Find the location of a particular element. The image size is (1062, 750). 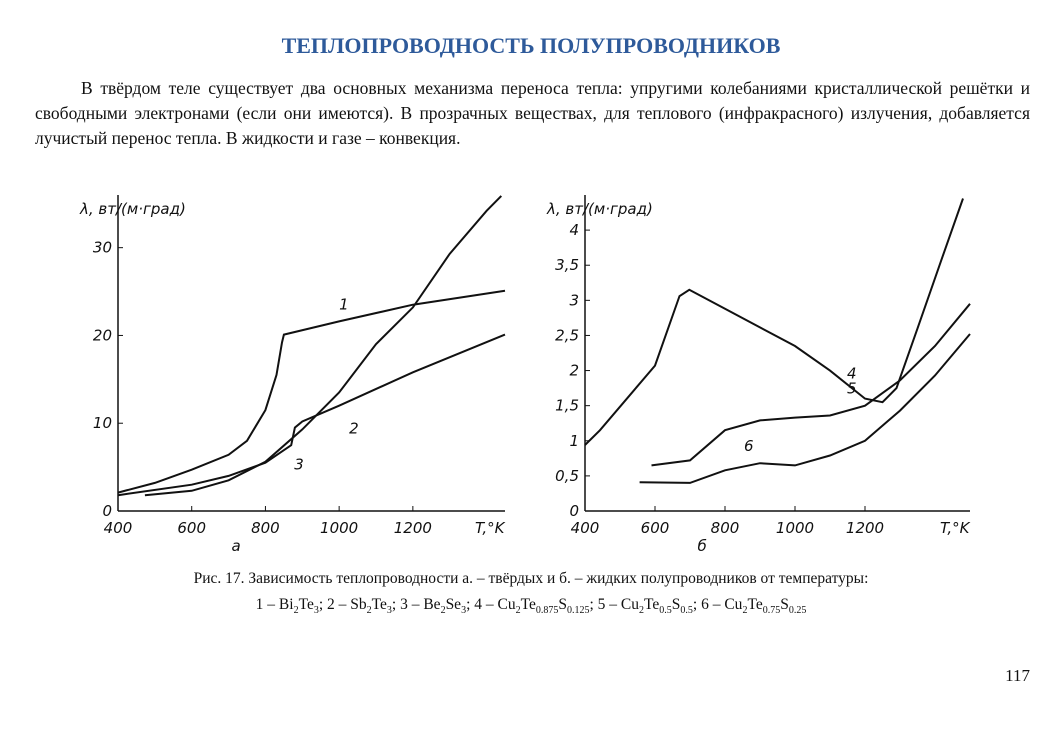

subscript: 0.25 is located at coordinates (797, 611).